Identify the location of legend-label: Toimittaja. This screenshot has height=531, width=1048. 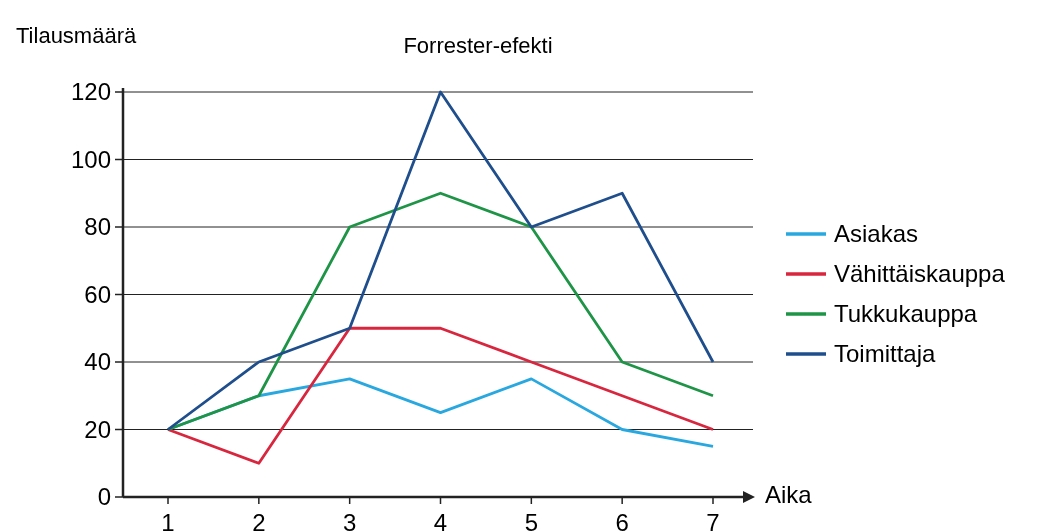
(885, 354).